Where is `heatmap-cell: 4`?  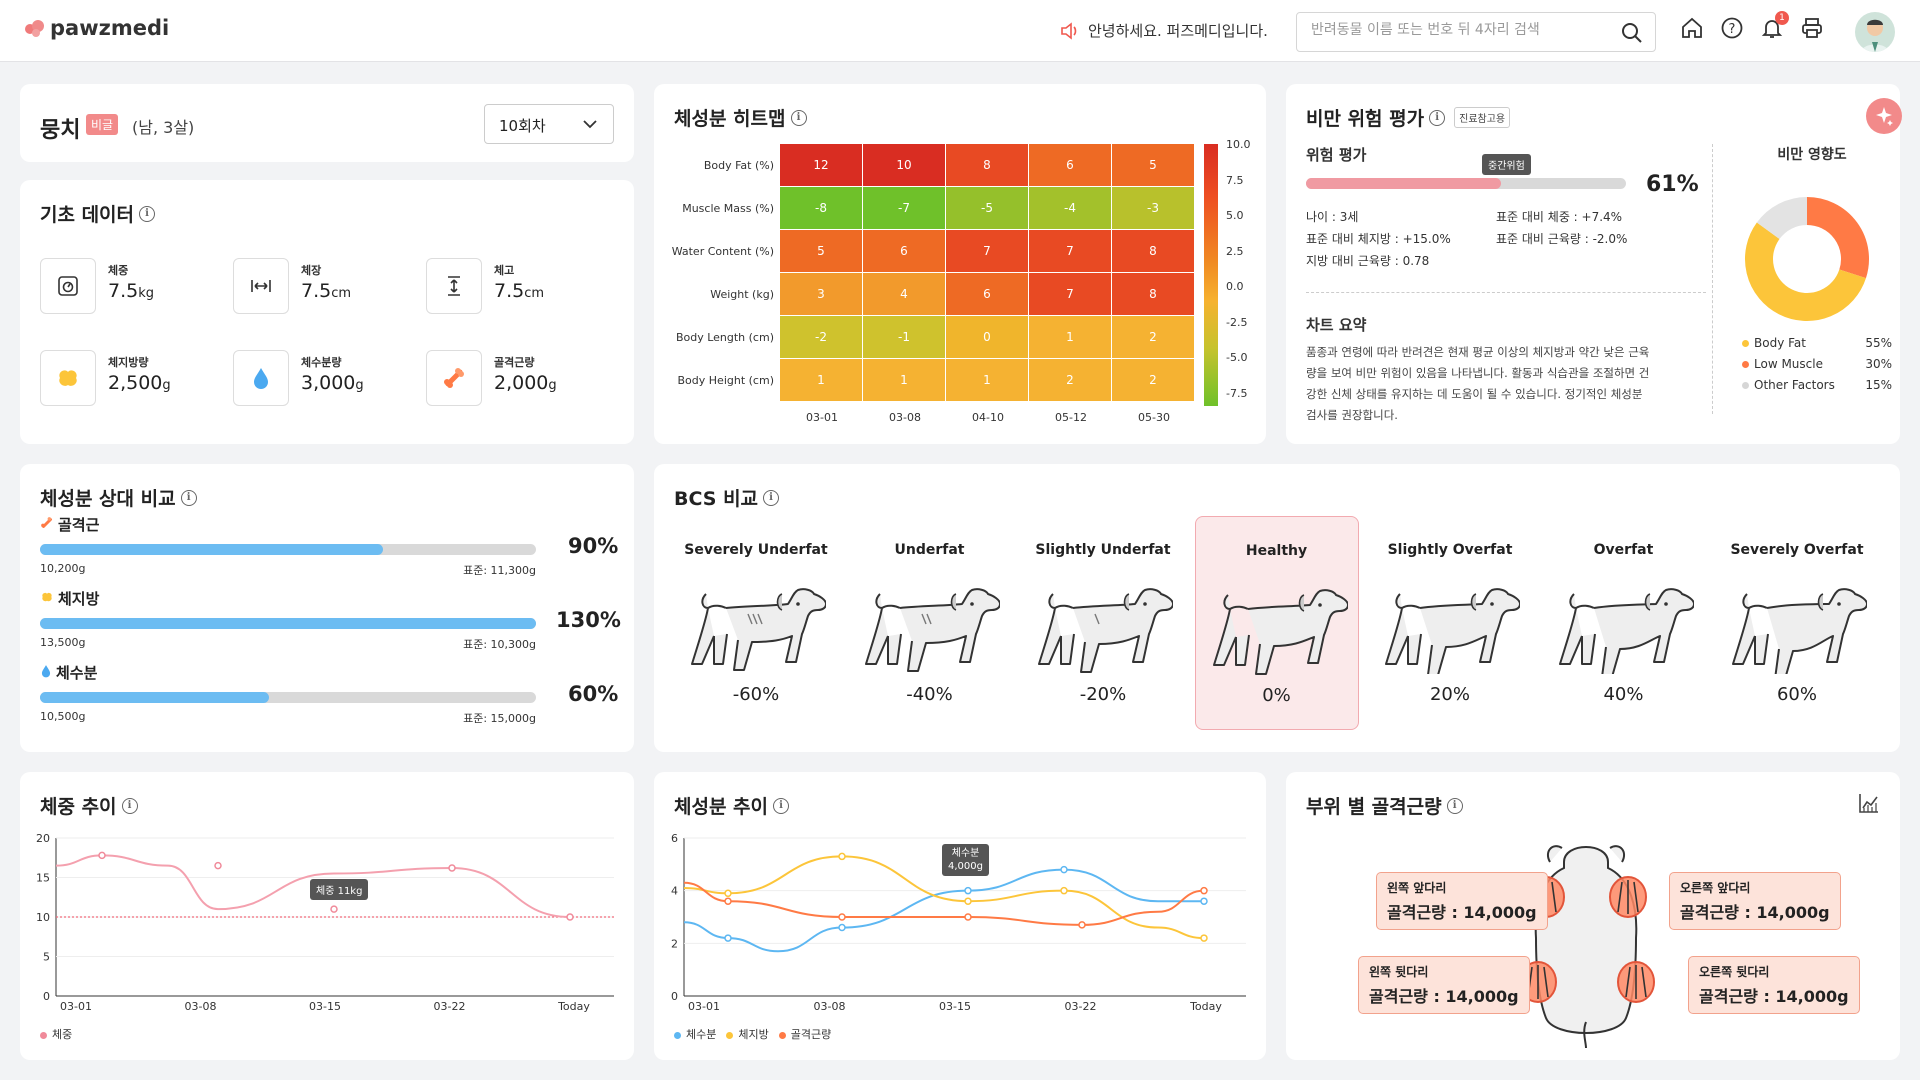
heatmap-cell: 4 is located at coordinates (904, 294).